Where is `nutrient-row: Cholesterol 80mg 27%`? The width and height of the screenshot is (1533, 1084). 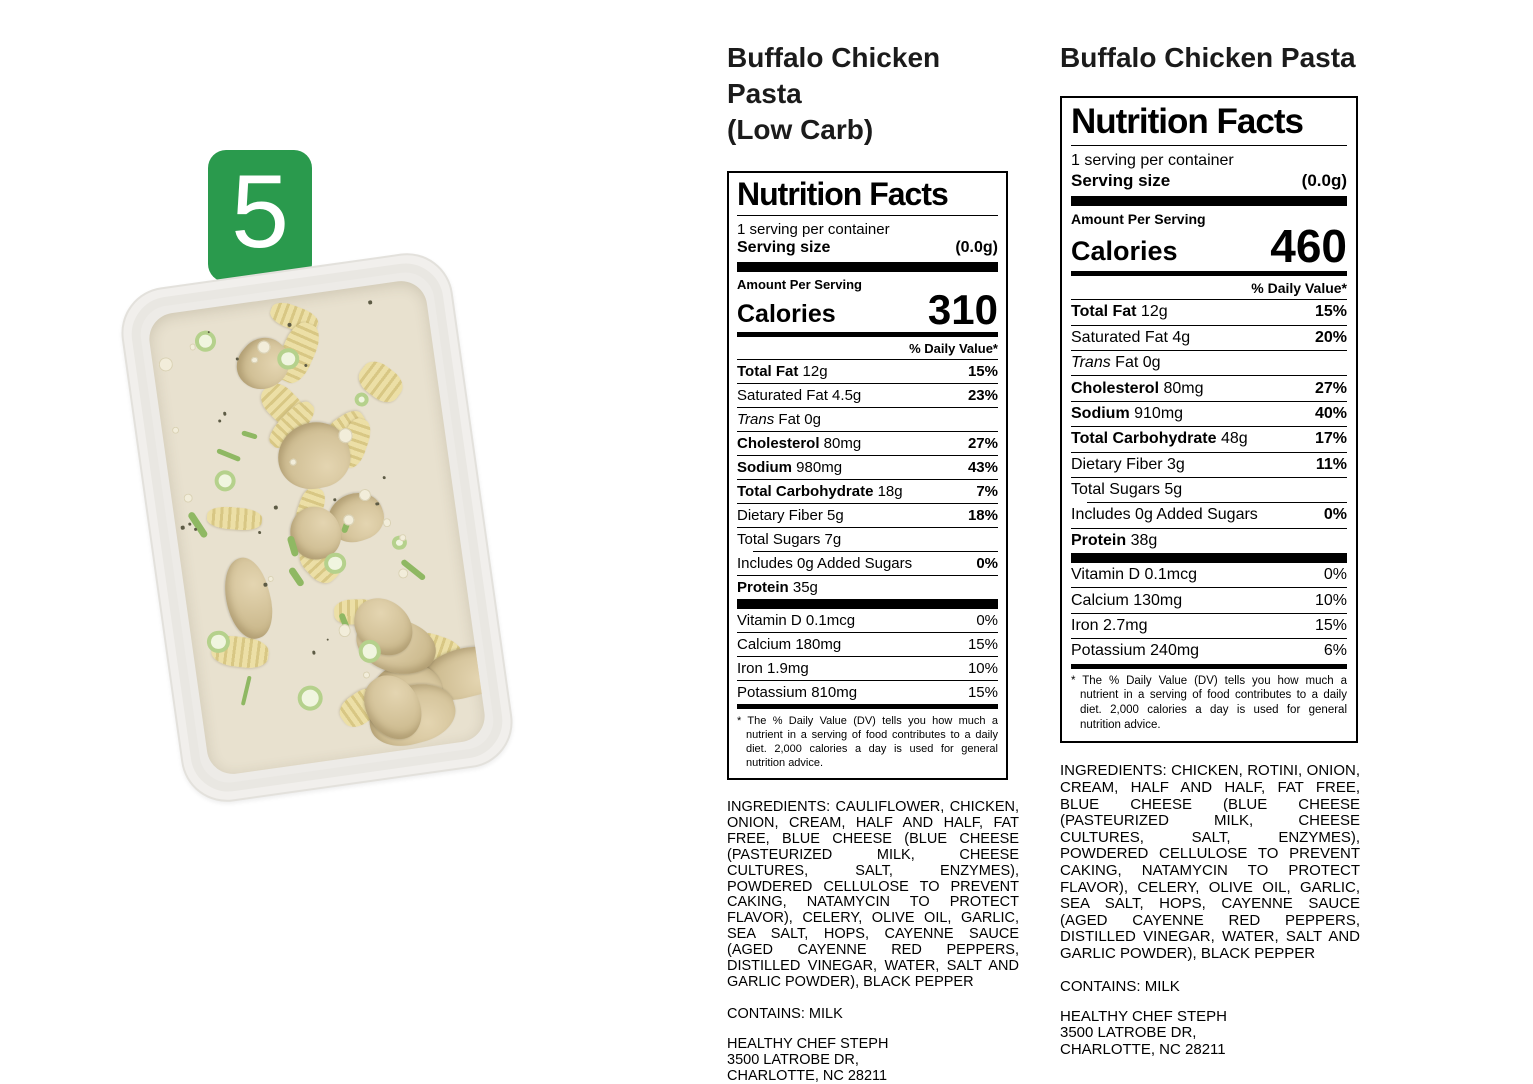
nutrient-row: Cholesterol 80mg 27% is located at coordinates (867, 443).